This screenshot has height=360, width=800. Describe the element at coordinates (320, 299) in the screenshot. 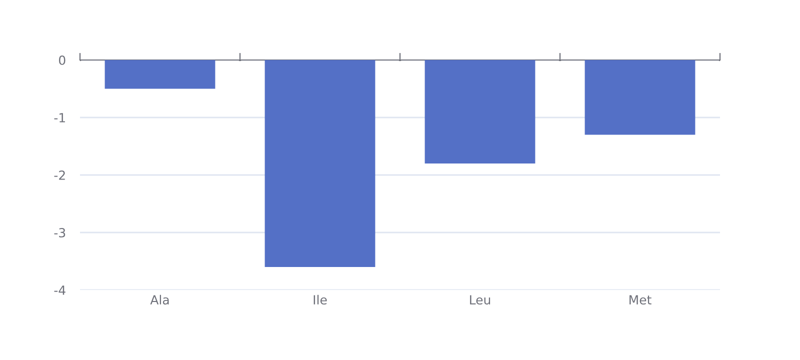

I see `x-tick-label: Ile` at that location.